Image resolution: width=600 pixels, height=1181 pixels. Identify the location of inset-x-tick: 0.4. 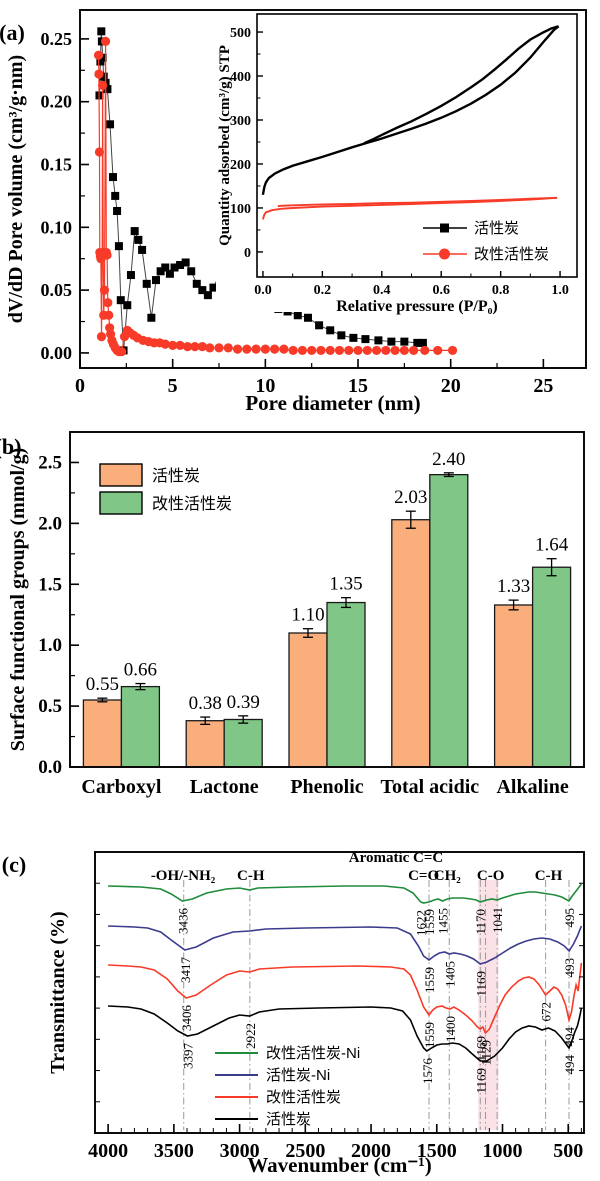
(382, 290).